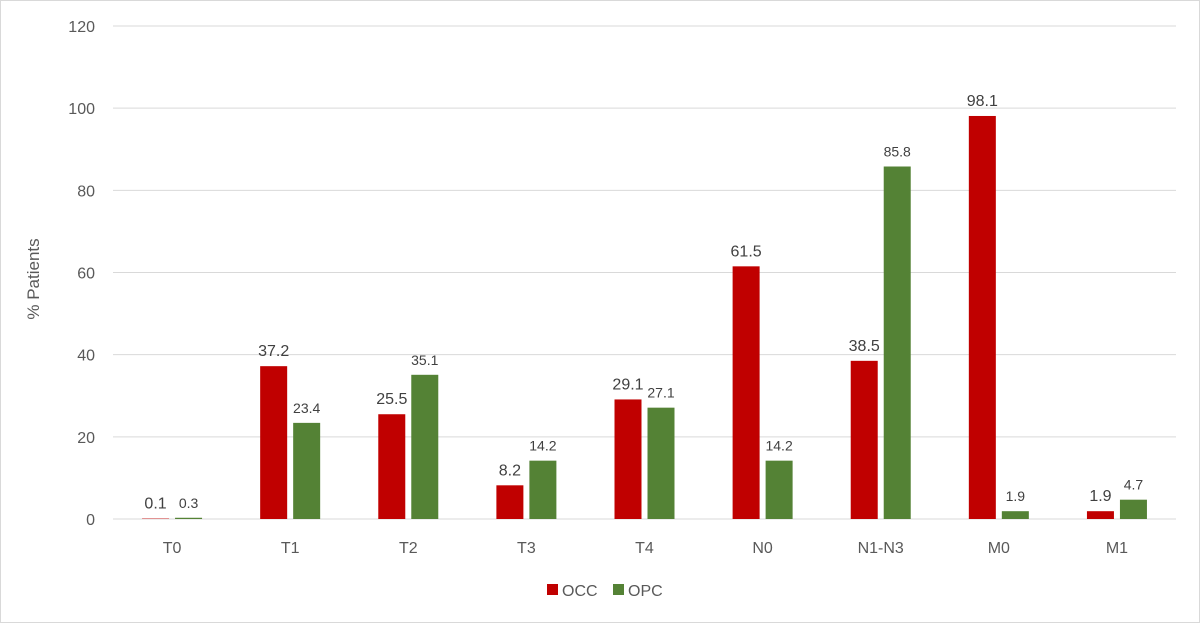 This screenshot has height=627, width=1200. Describe the element at coordinates (1100, 496) in the screenshot. I see `data-label-occ: 1.9` at that location.